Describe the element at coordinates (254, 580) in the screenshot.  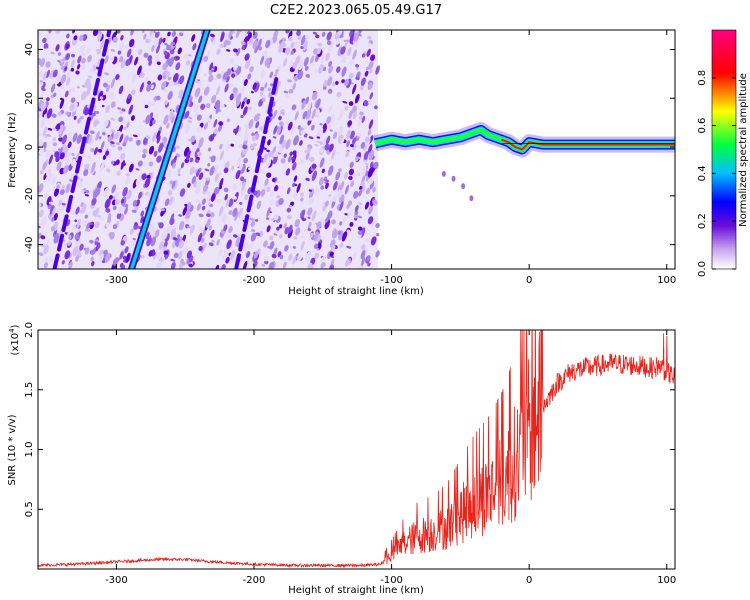
I see `snr-x-tick-label: -200` at that location.